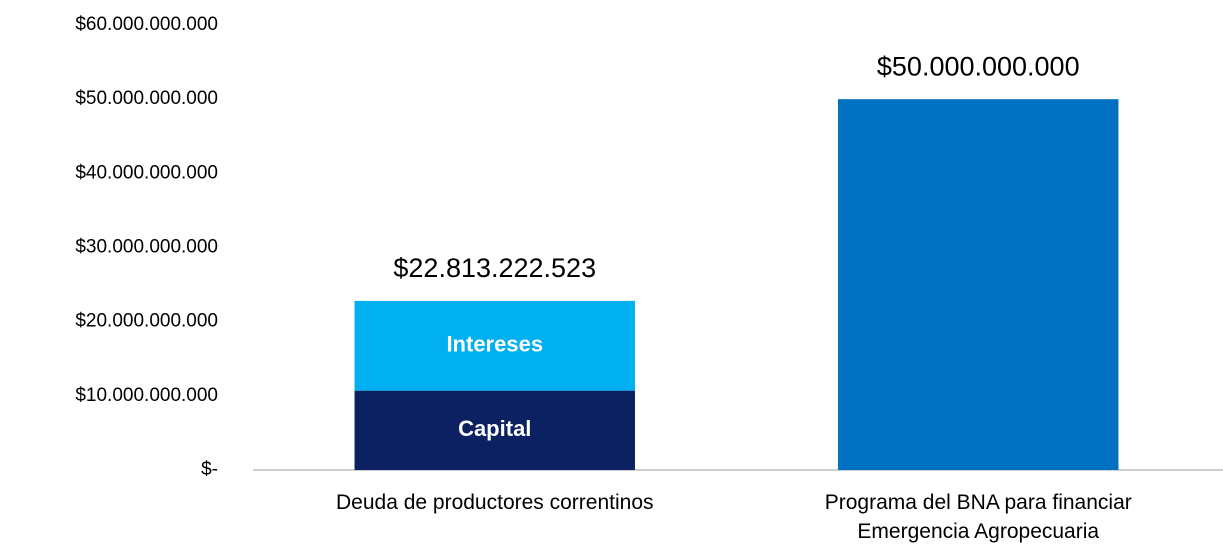  Describe the element at coordinates (146, 247) in the screenshot. I see `y-tick-label: $30.000.000.000` at that location.